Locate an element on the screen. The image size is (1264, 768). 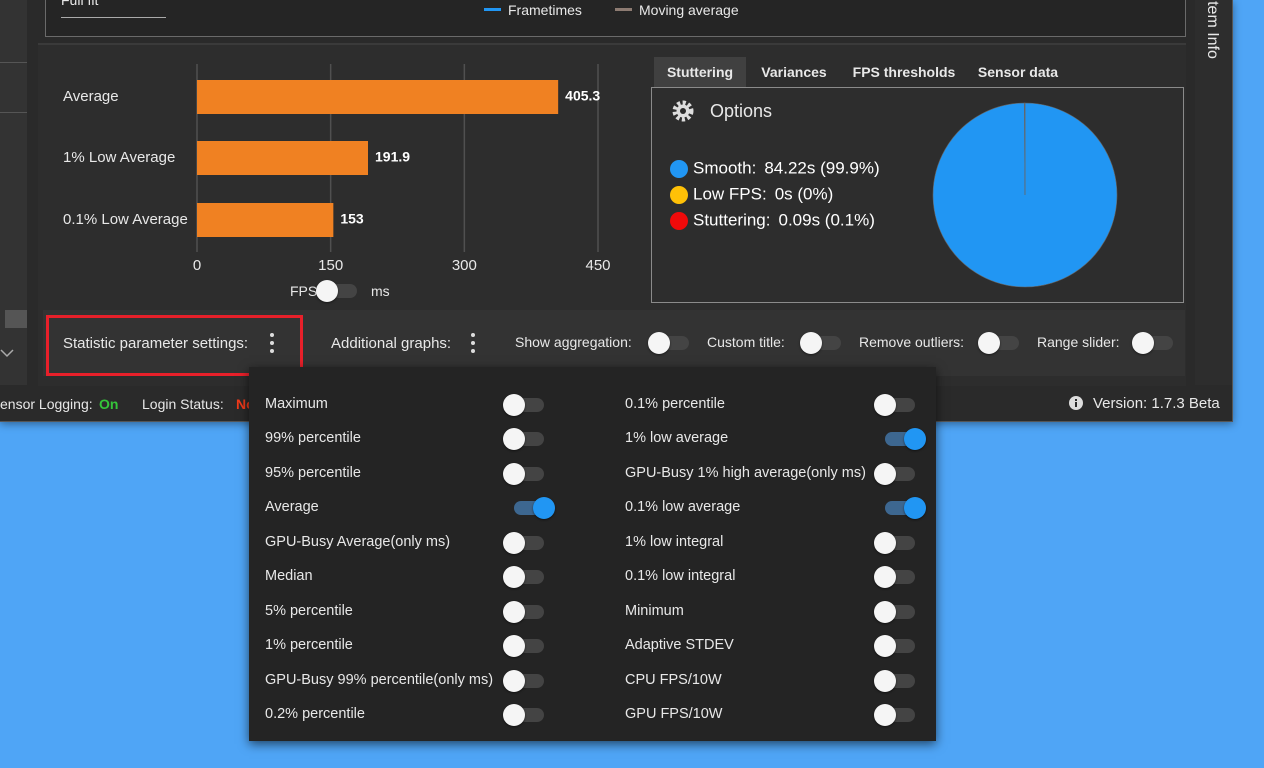
legend-label: Stuttering: is located at coordinates (732, 219).